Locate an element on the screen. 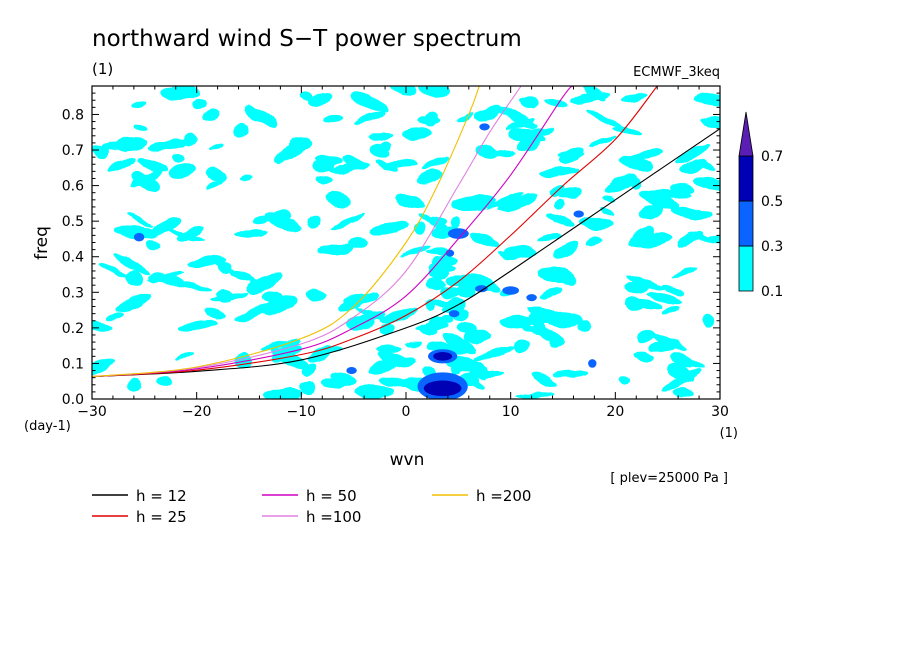  legend-label-h200: h =200 is located at coordinates (503, 496).